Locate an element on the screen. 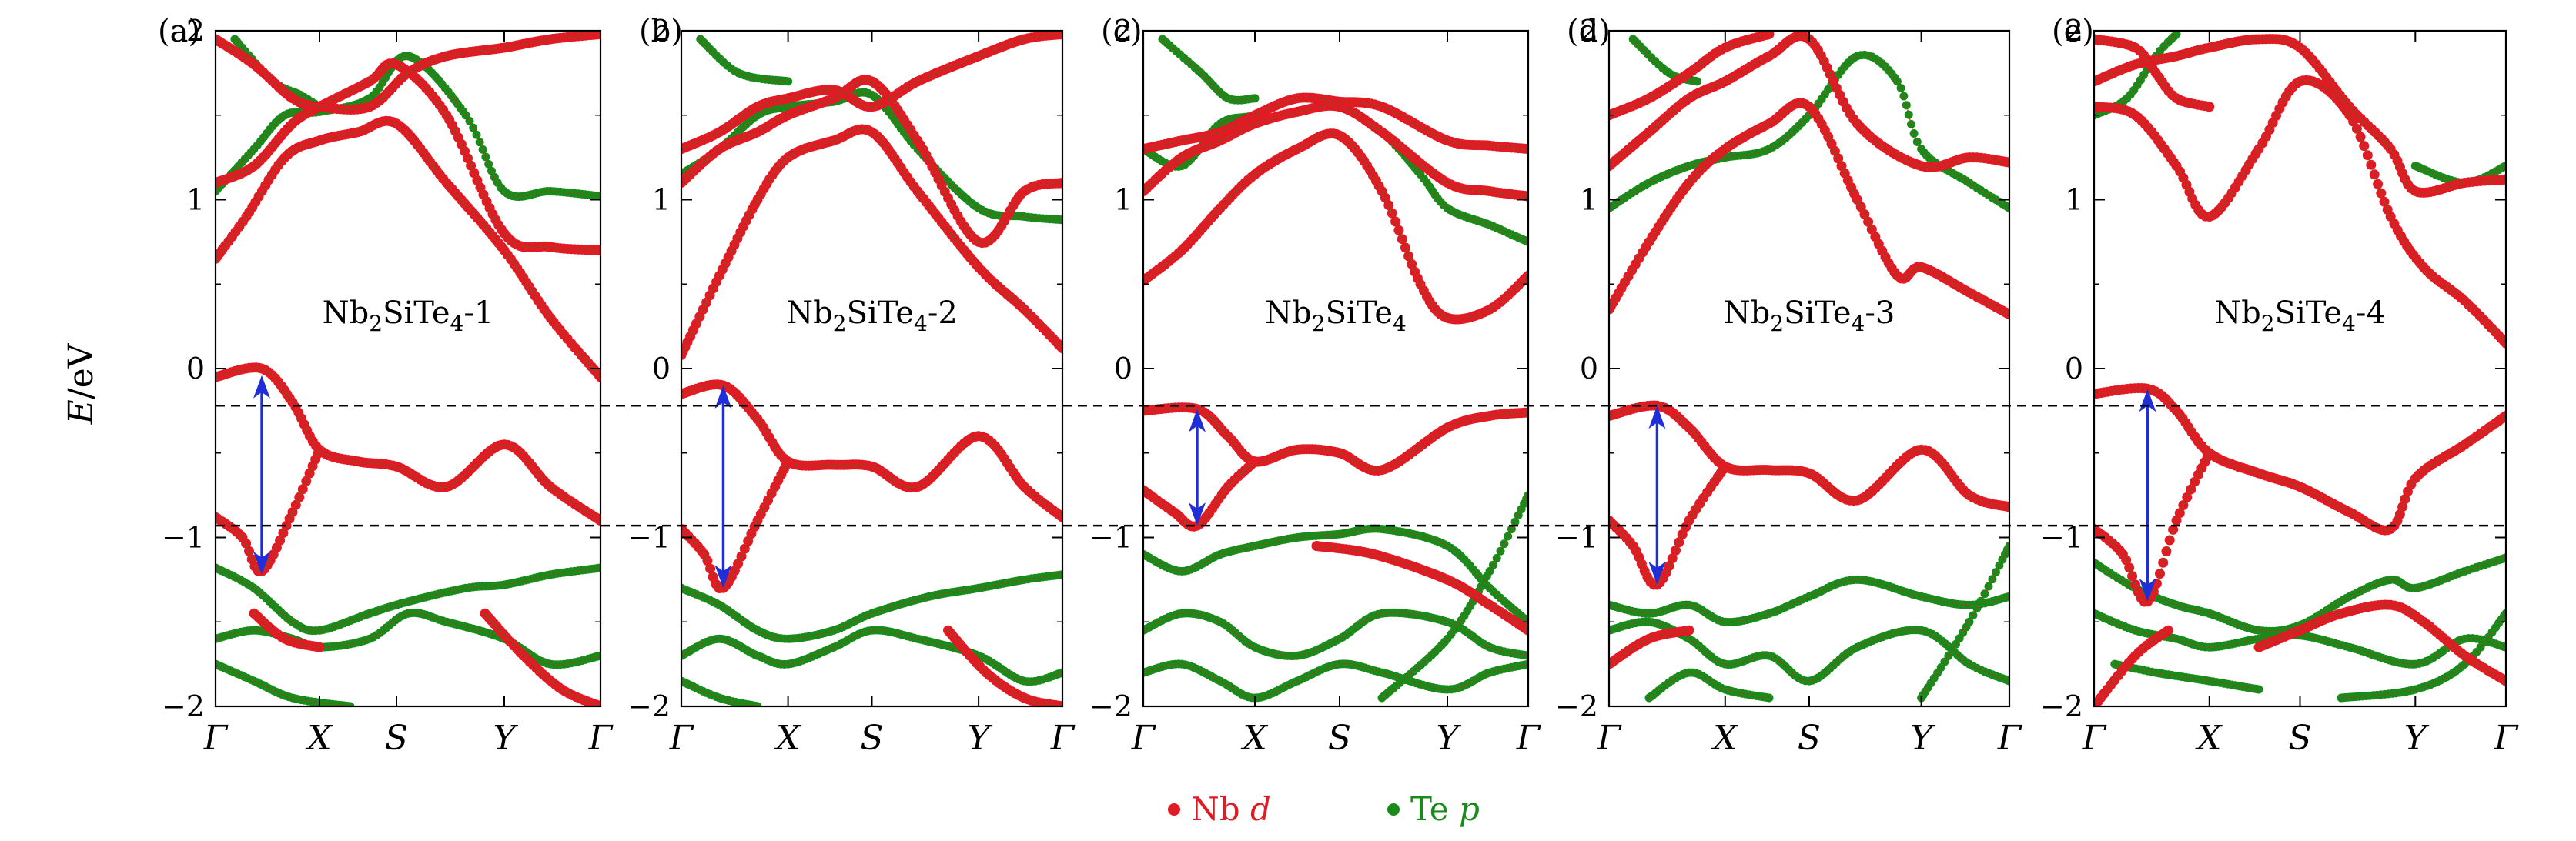  x-tick-label: X is located at coordinates (1254, 739).